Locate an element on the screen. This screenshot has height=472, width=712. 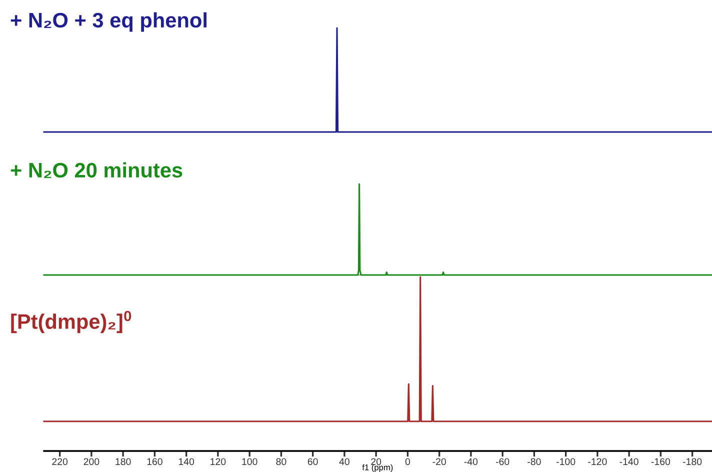
x-tick-label: 140 is located at coordinates (186, 462).